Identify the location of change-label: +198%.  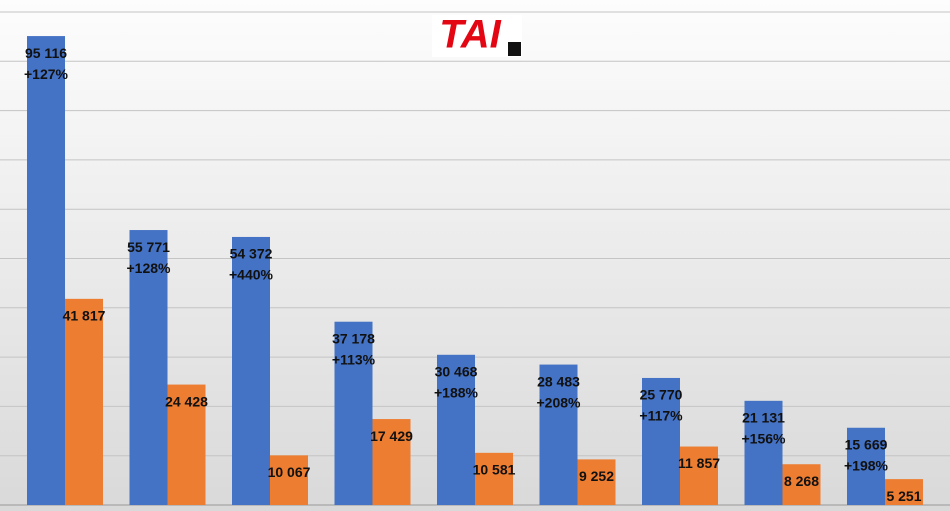
(866, 465).